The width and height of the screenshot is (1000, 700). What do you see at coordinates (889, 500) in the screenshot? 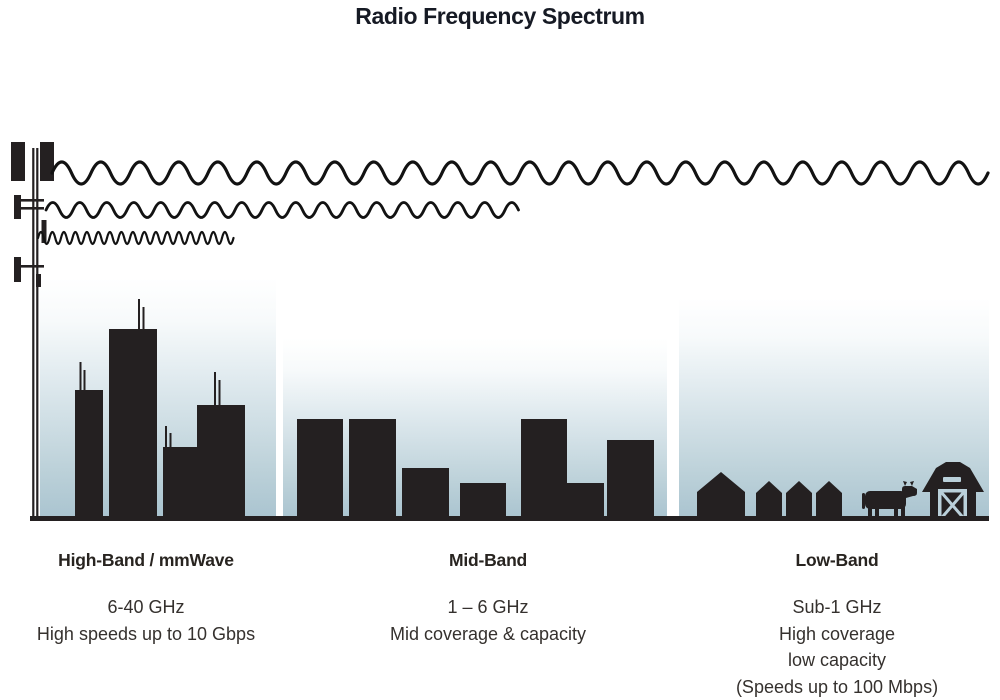
I see `cow-icon` at bounding box center [889, 500].